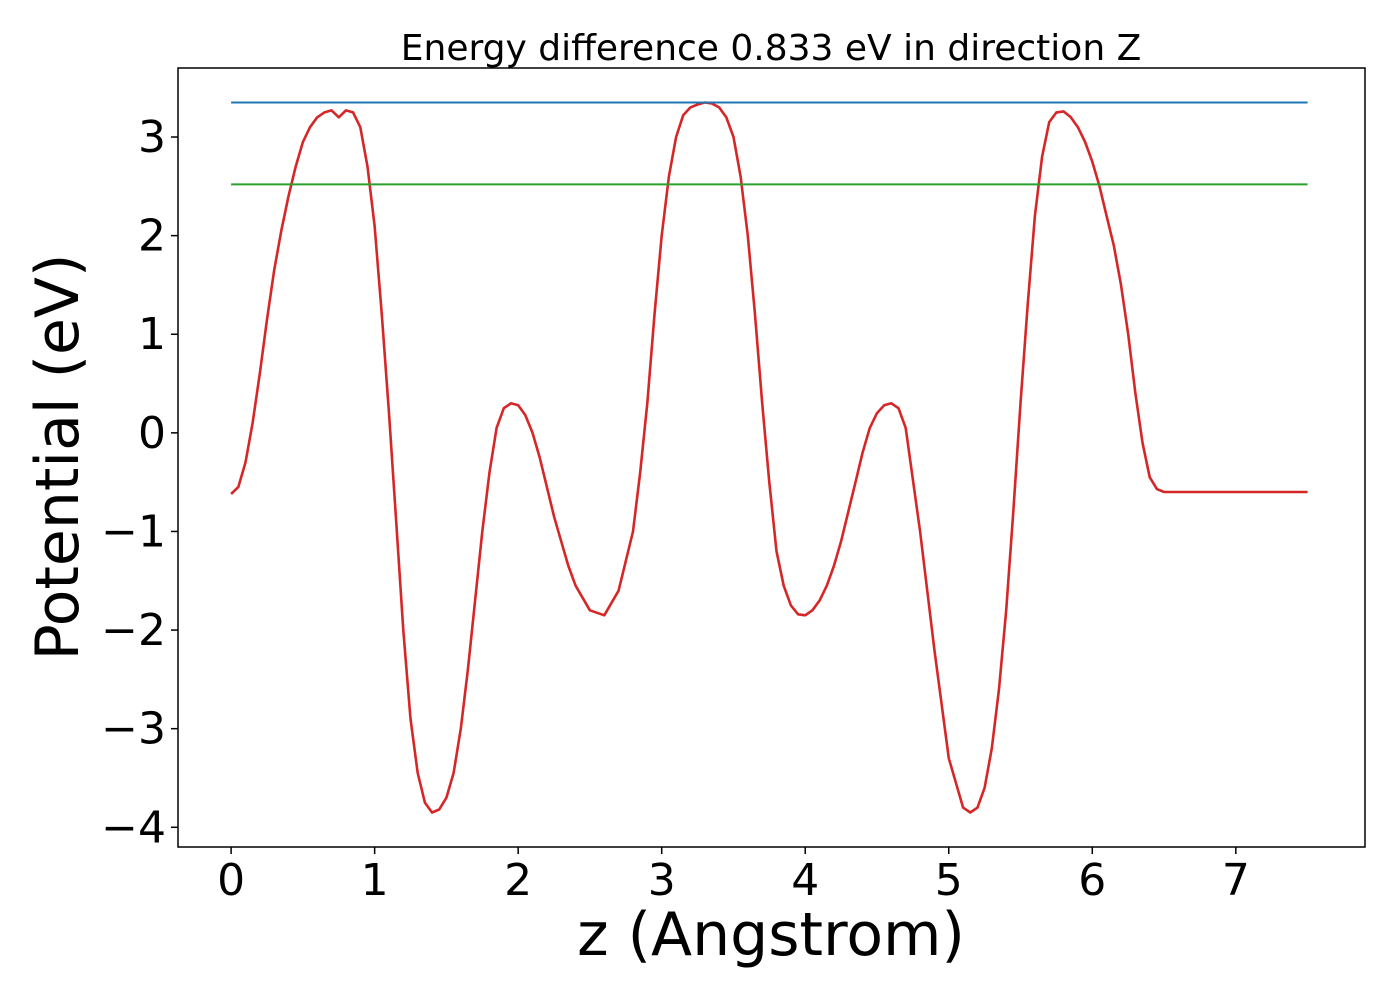  Describe the element at coordinates (375, 880) in the screenshot. I see `x-tick-label: 1` at that location.